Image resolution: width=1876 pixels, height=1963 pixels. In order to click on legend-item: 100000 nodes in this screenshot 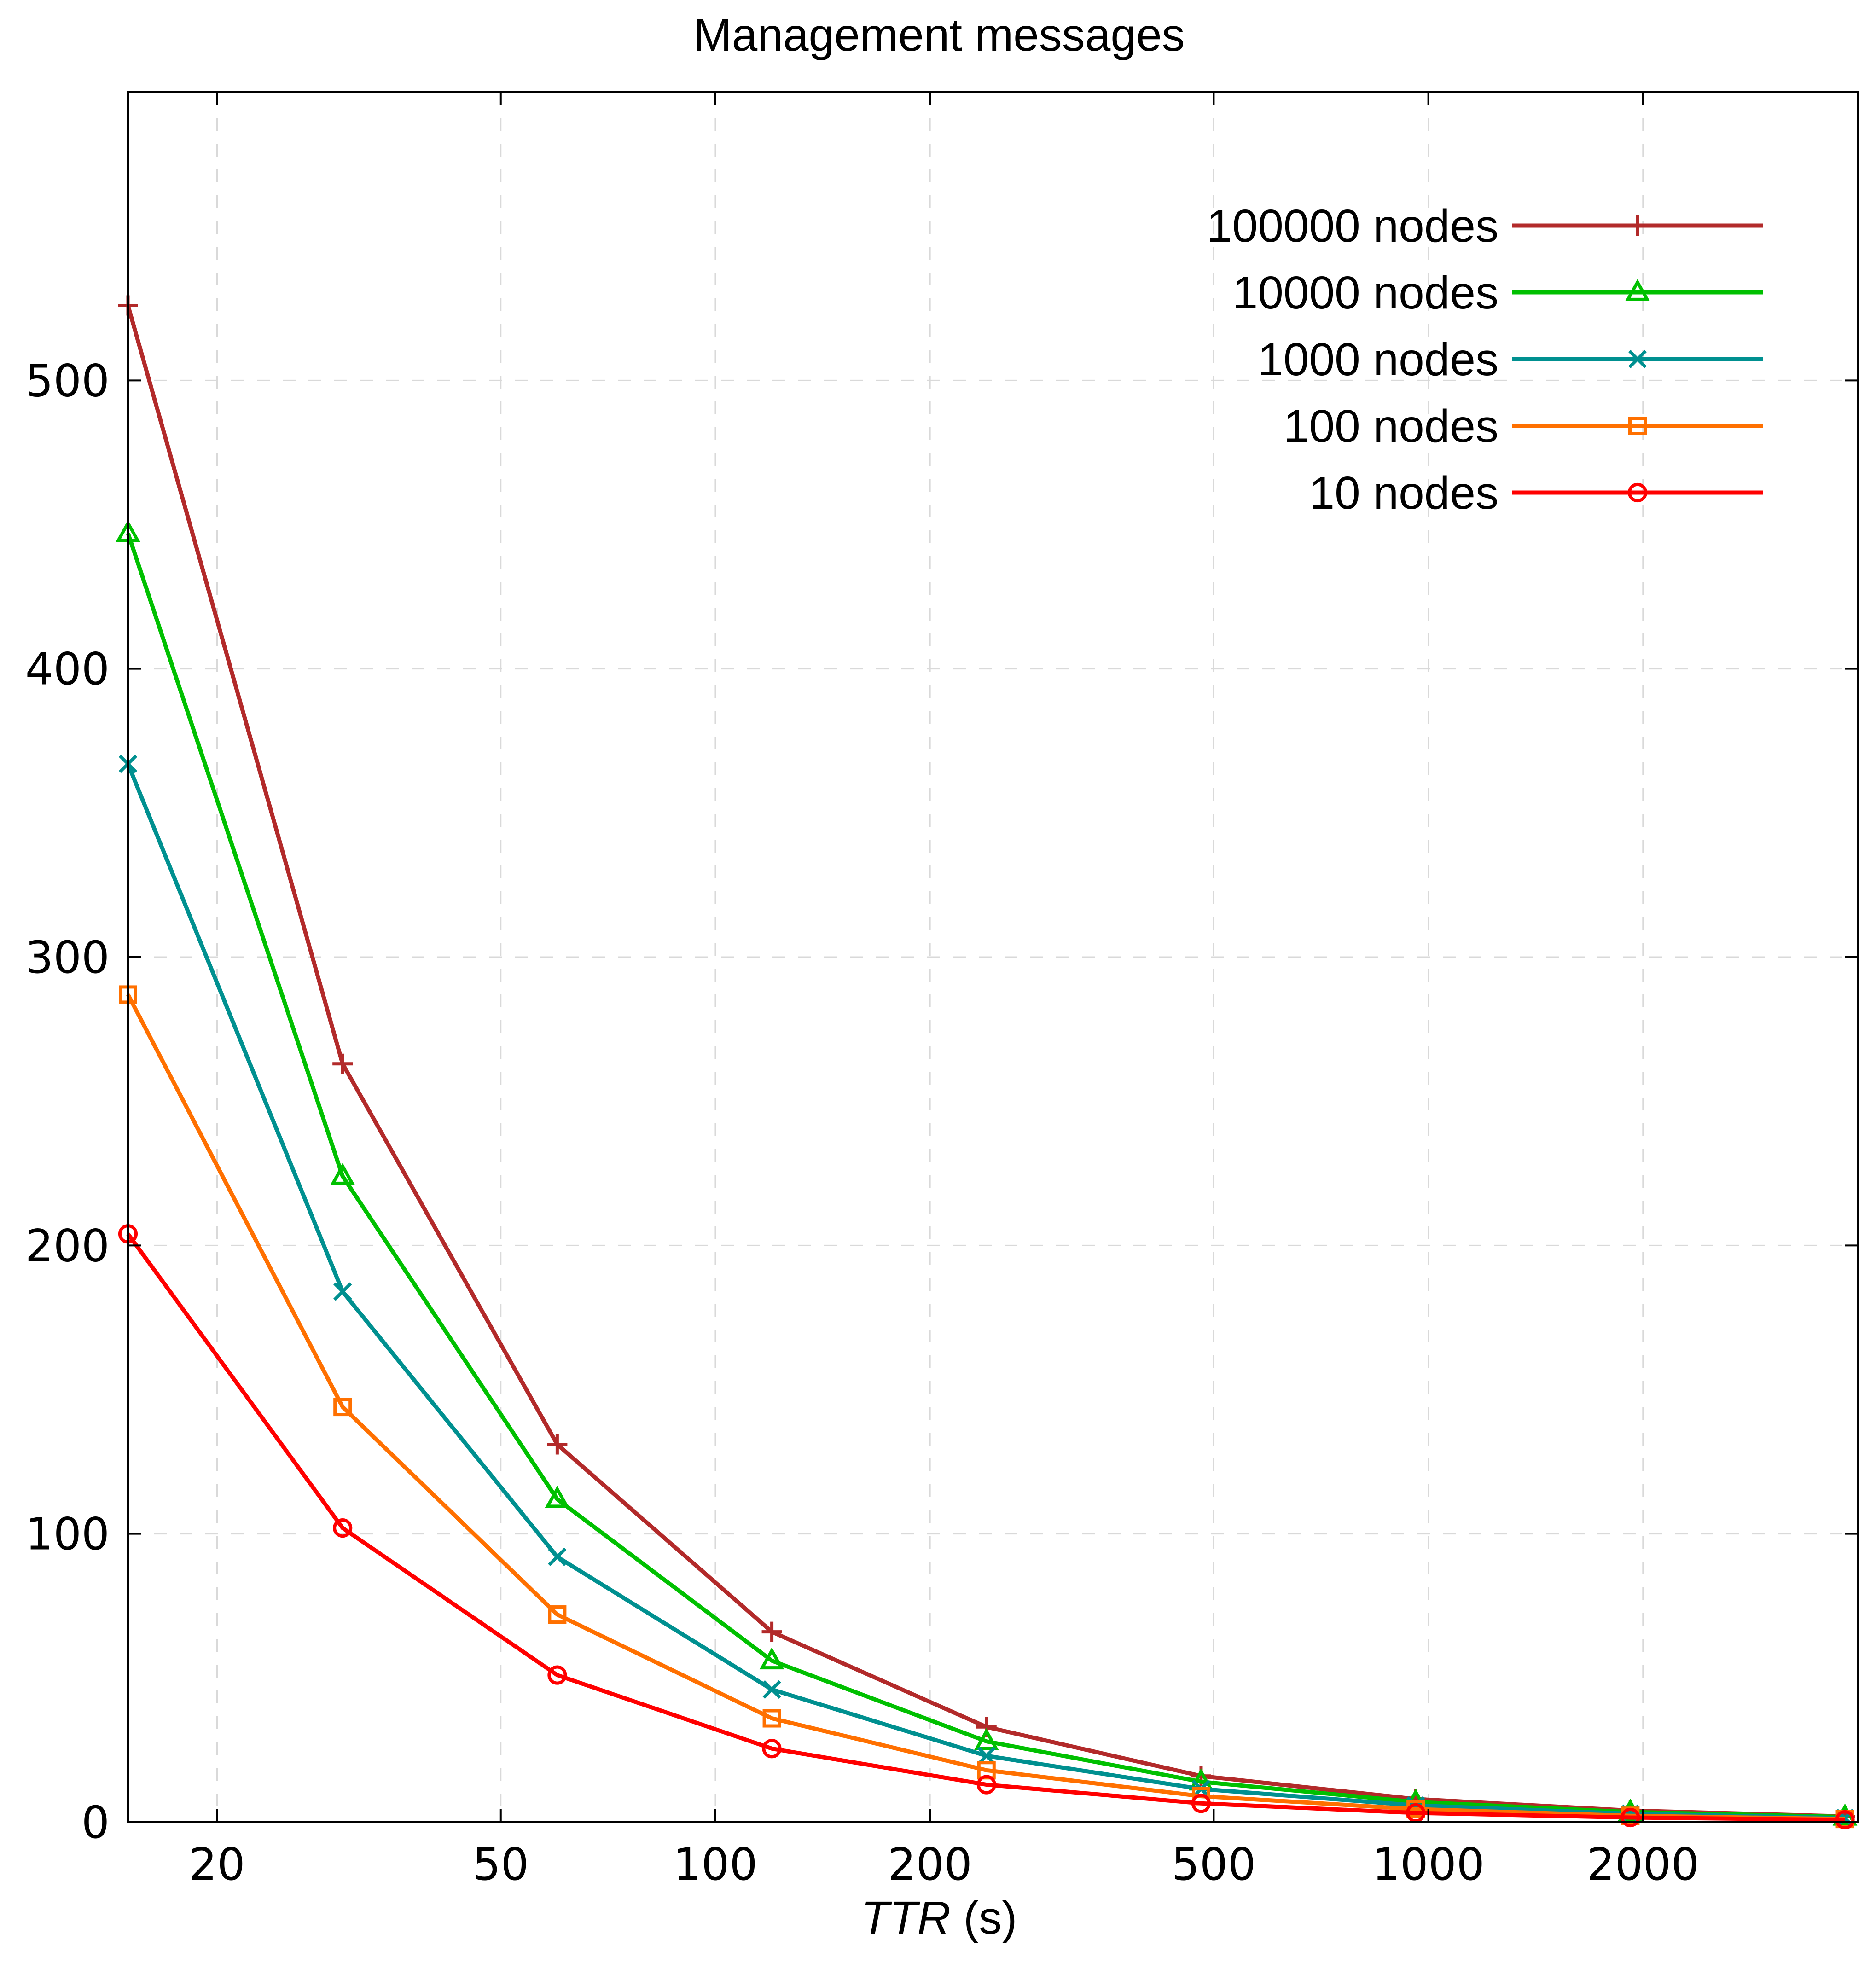, I will do `click(1485, 226)`.